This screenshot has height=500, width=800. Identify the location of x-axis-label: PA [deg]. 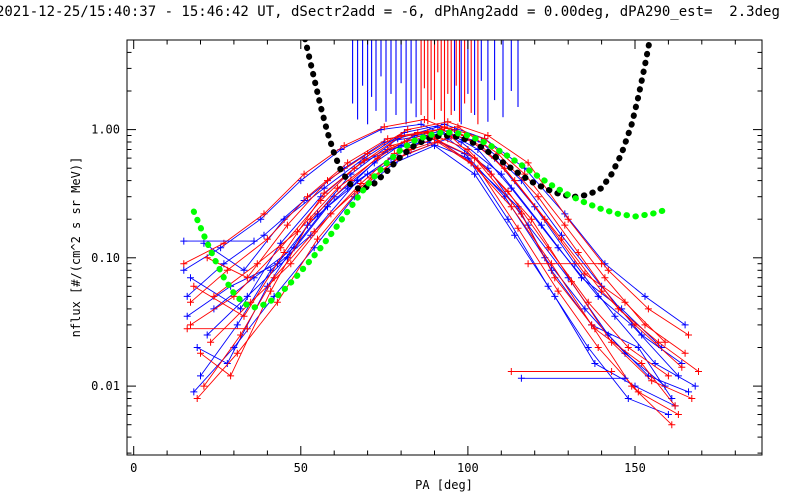
(444, 485).